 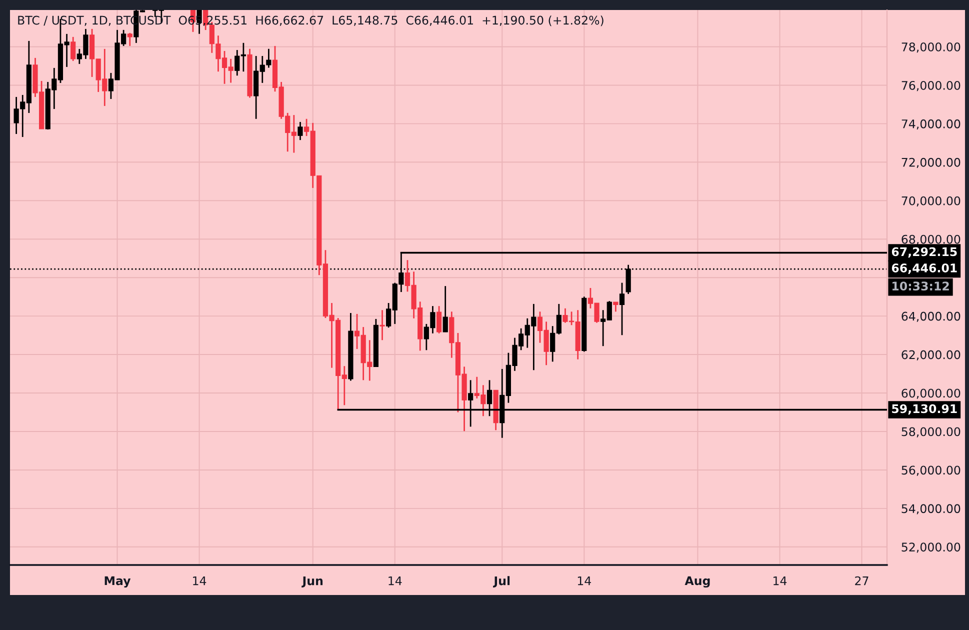 I want to click on y-tick-label: 54,000.00, so click(x=931, y=509).